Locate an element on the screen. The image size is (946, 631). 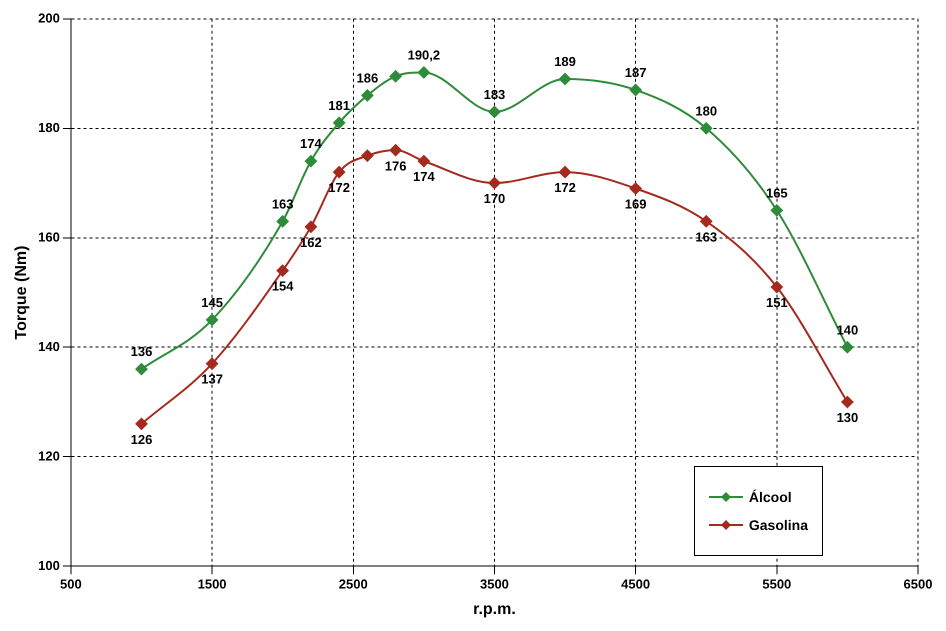
y-axis-title: Torque (Nm) is located at coordinates (21, 293).